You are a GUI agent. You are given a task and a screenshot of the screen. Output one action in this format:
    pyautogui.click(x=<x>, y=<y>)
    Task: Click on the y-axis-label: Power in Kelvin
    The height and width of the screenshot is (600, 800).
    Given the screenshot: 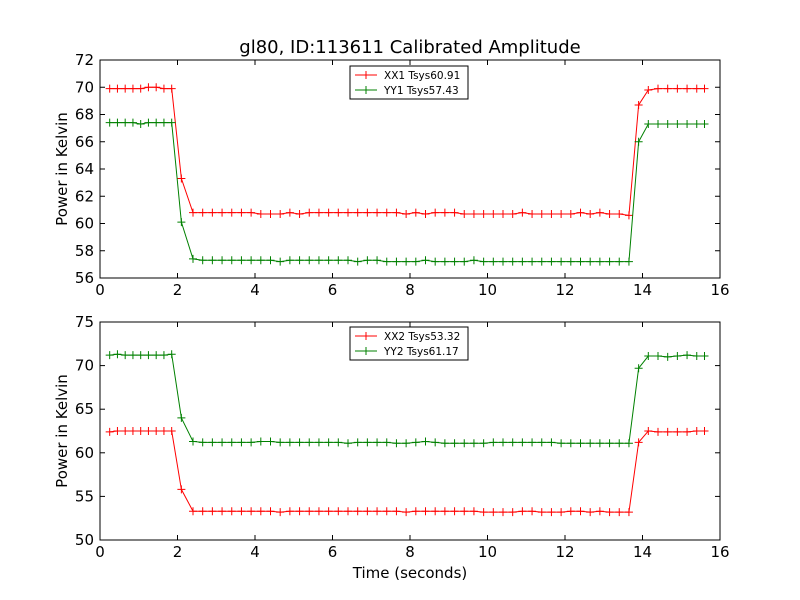 What is the action you would take?
    pyautogui.click(x=62, y=169)
    